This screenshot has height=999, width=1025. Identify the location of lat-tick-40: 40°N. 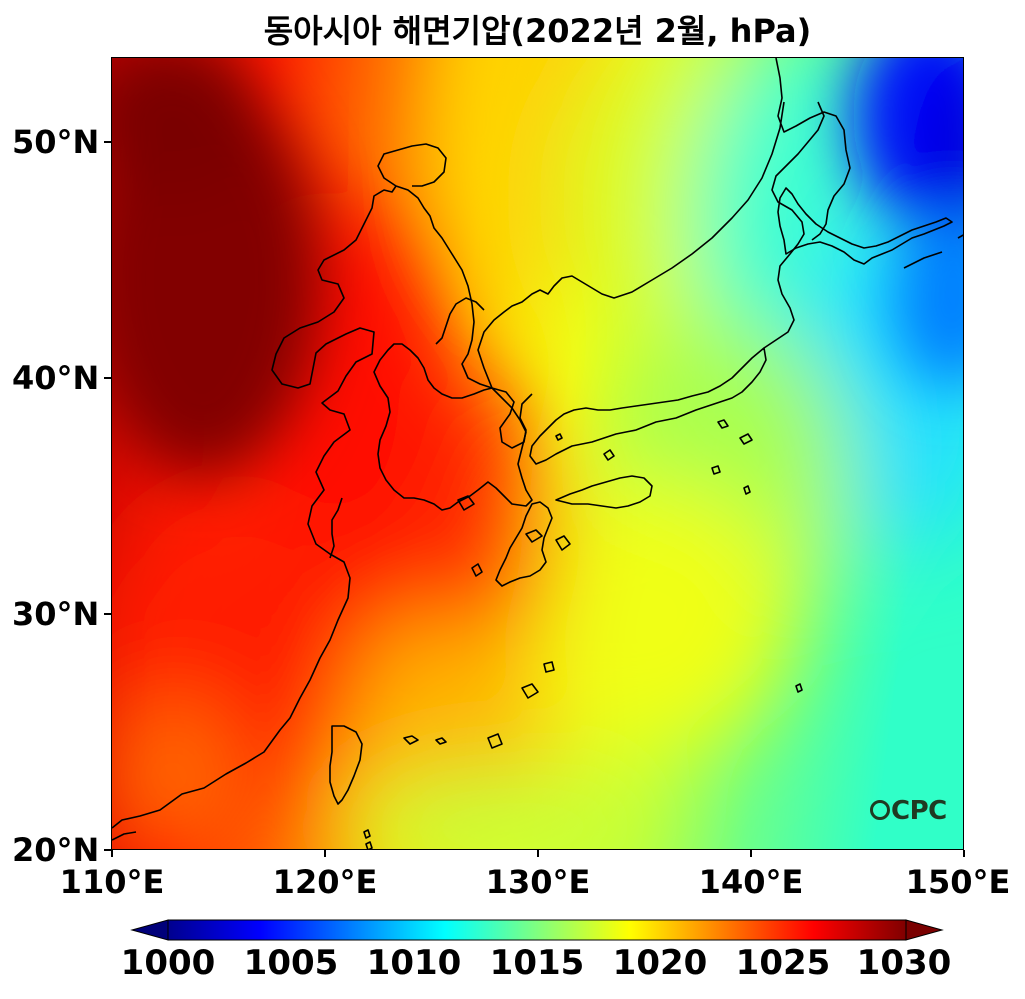
(56, 378).